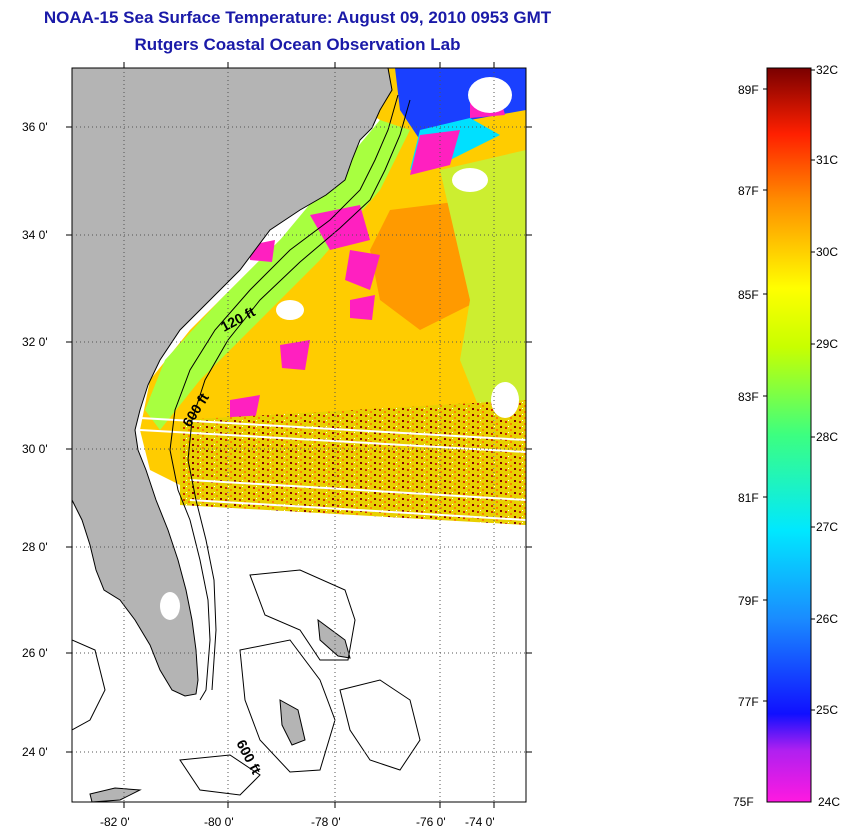  What do you see at coordinates (35, 342) in the screenshot?
I see `lat-label: 32 0'` at bounding box center [35, 342].